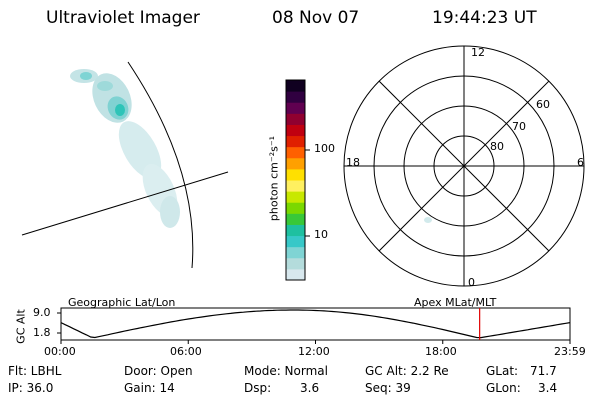  Describe the element at coordinates (441, 351) in the screenshot. I see `time-tick-1800: 18:00` at that location.